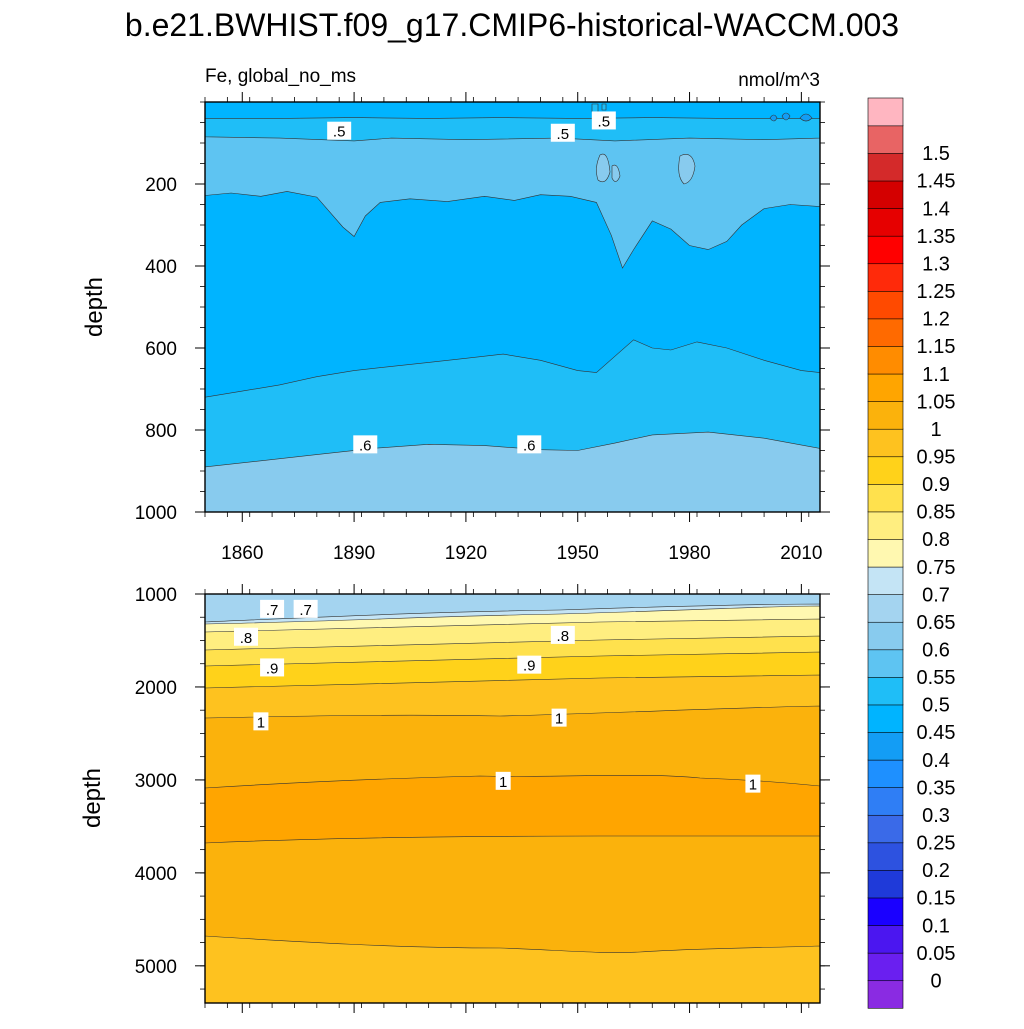 The height and width of the screenshot is (1029, 1024). I want to click on units-label: nmol/m^3, so click(779, 80).